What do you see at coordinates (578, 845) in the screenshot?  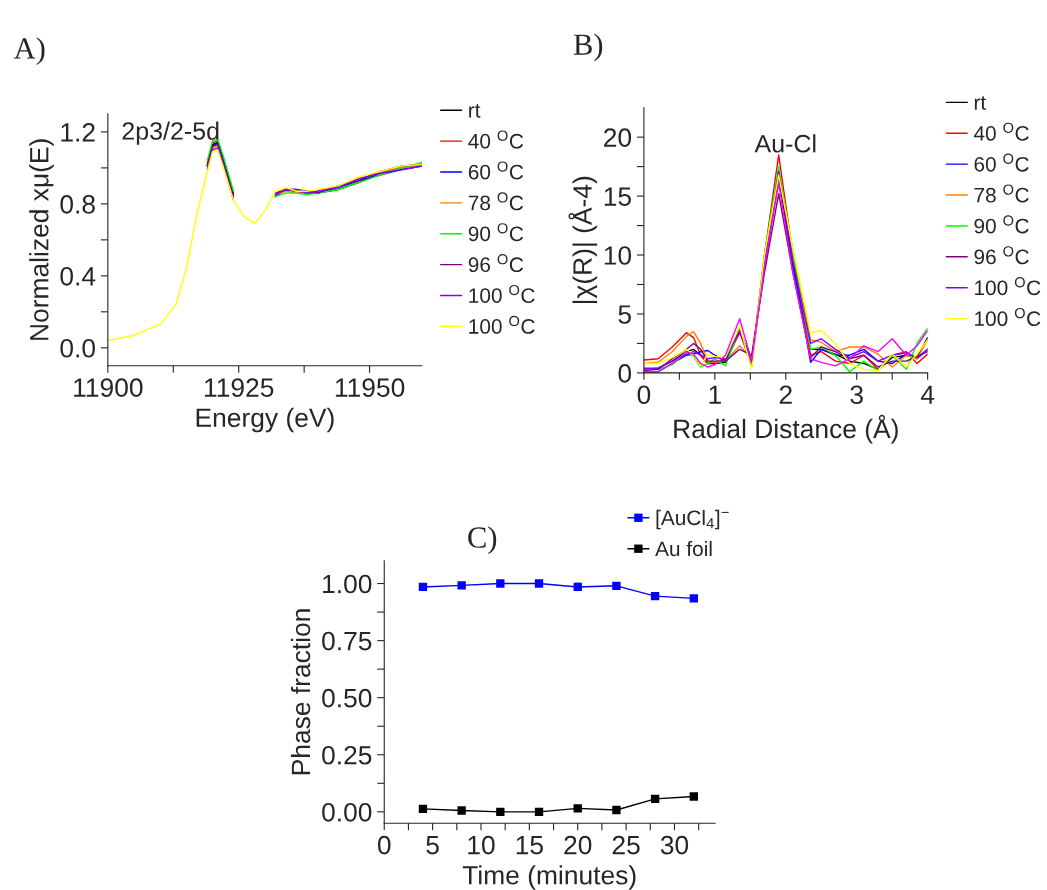 I see `x-tick-label: 20` at bounding box center [578, 845].